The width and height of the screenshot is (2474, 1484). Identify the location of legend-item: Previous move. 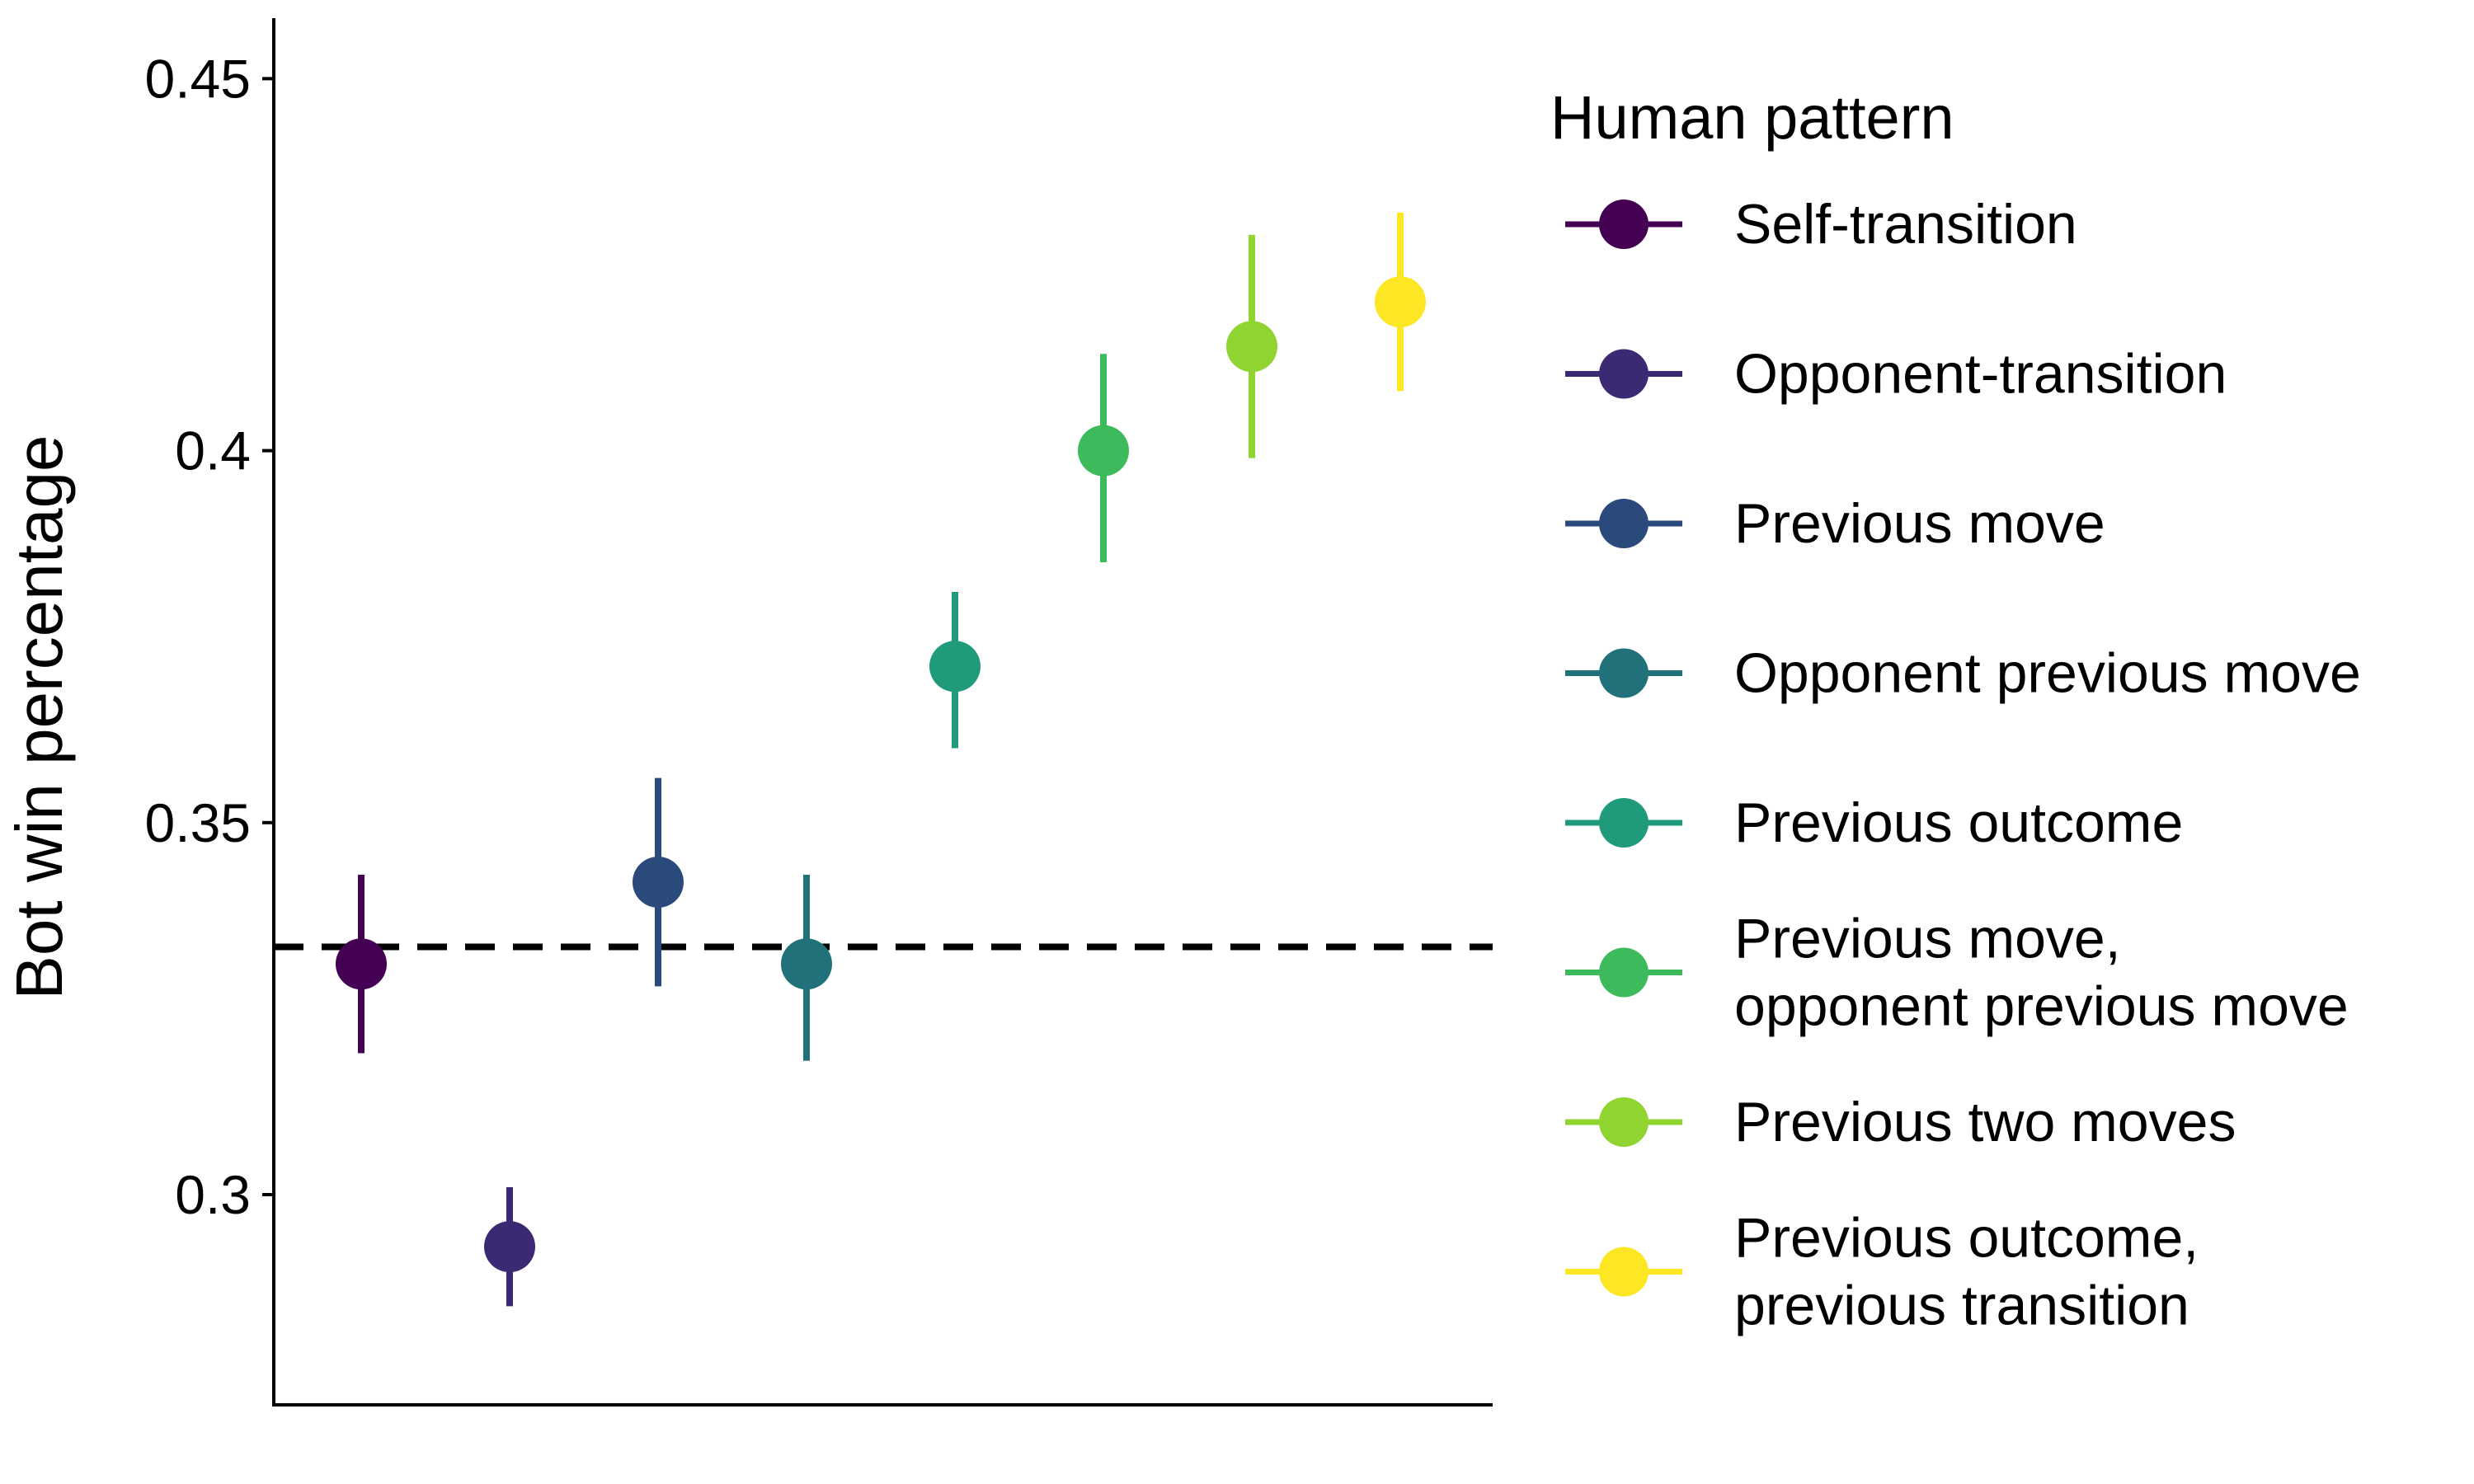
(1835, 523).